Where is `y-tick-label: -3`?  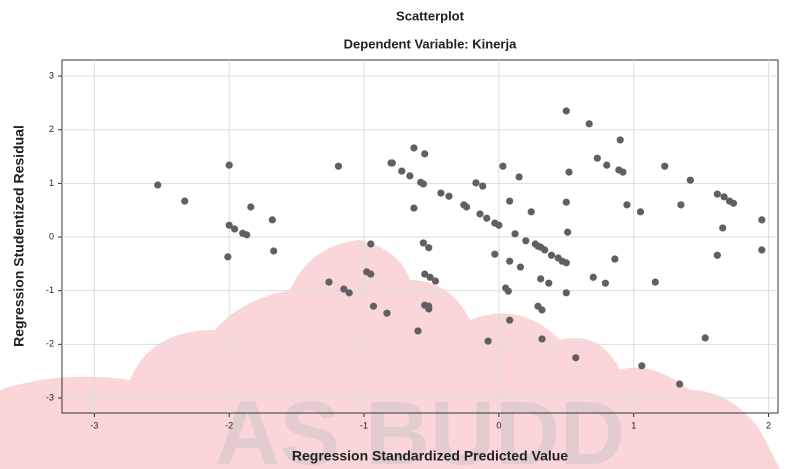 y-tick-label: -3 is located at coordinates (50, 397).